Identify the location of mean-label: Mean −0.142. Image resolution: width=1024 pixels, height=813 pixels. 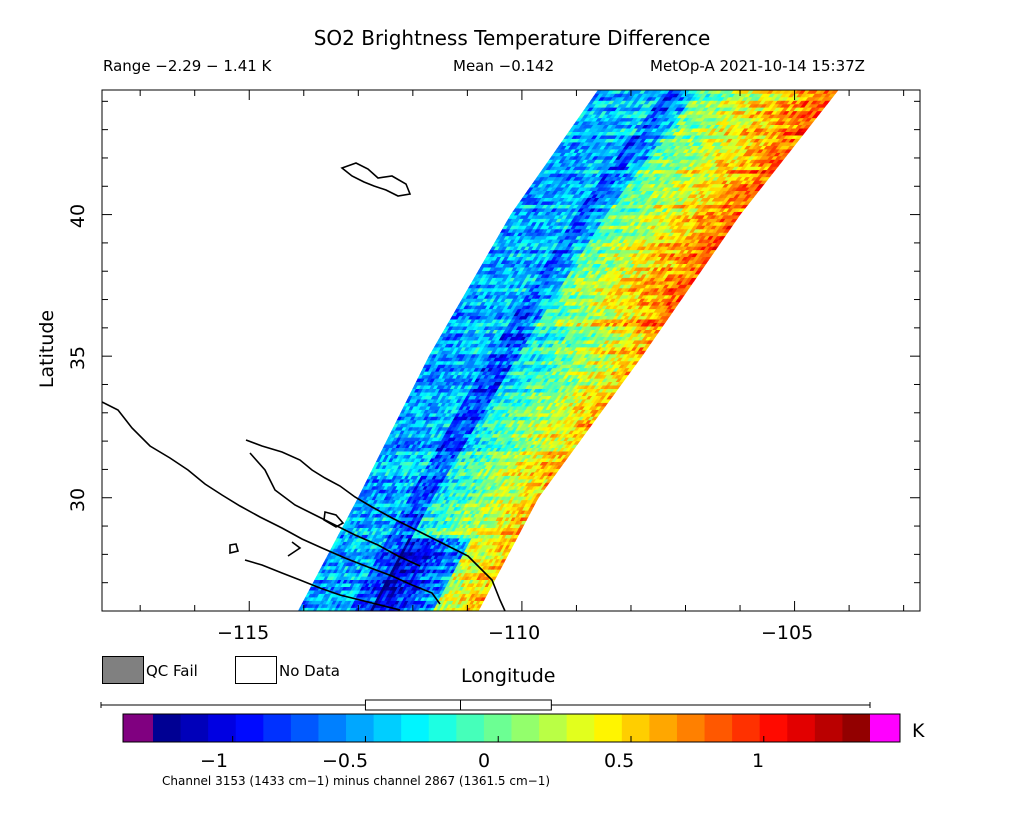
(504, 66).